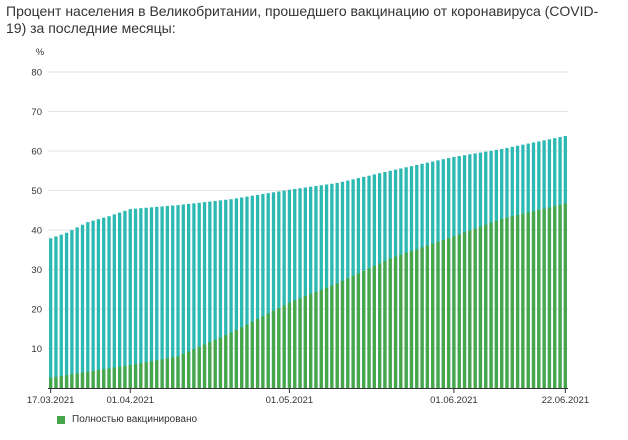 Image resolution: width=628 pixels, height=440 pixels. I want to click on y-tick-label: 50, so click(36, 191).